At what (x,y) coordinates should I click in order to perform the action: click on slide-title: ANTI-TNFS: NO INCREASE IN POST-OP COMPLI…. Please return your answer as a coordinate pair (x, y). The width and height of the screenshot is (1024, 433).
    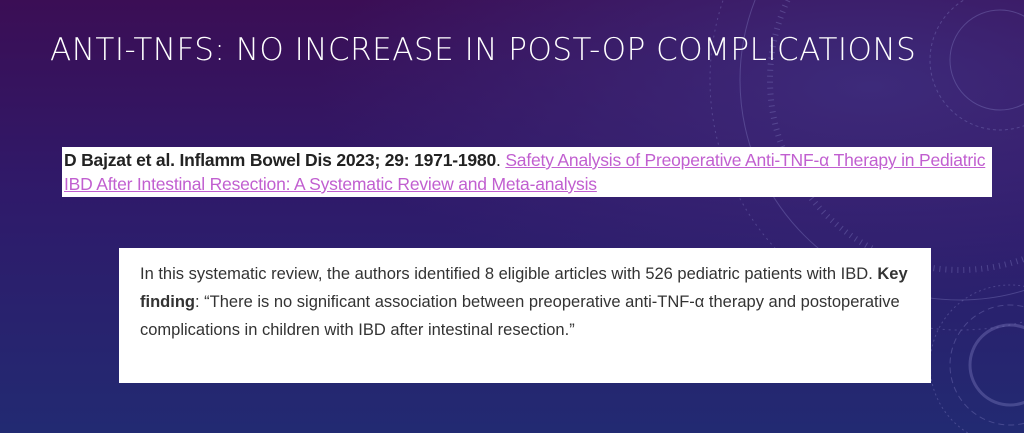
    Looking at the image, I should click on (483, 50).